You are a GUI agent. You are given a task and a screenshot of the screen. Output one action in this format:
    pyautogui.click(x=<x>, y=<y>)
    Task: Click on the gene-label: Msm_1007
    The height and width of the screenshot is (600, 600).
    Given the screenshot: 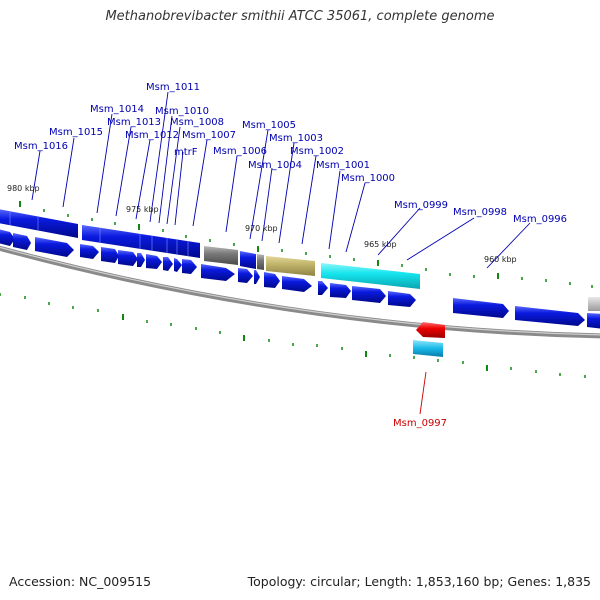 What is the action you would take?
    pyautogui.click(x=209, y=135)
    